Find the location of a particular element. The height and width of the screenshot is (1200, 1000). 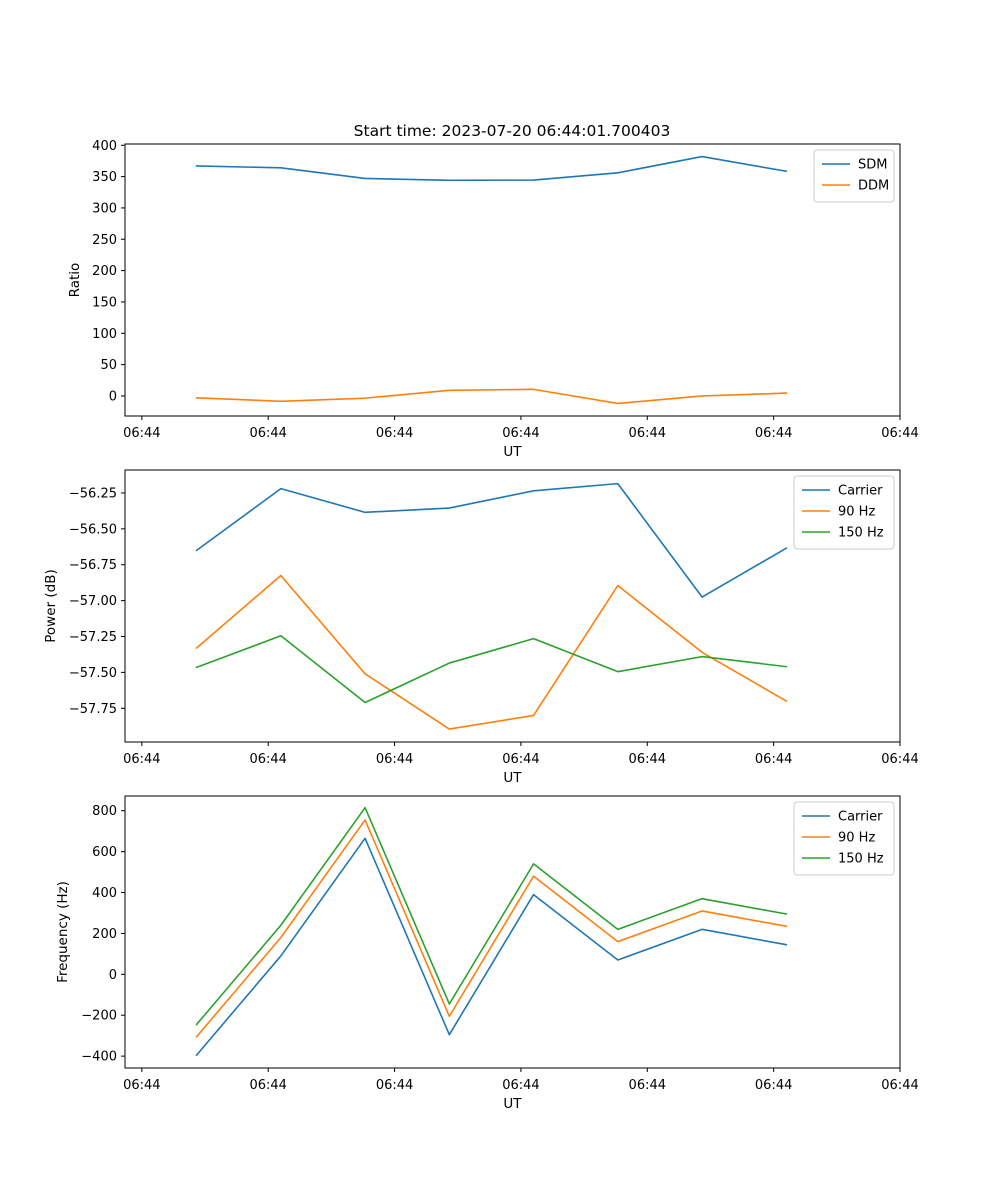

power-legend-label: 150 Hz is located at coordinates (861, 533).